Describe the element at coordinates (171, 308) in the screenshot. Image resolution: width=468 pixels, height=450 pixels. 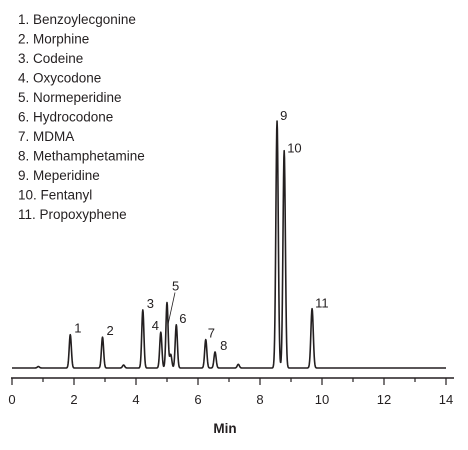
I see `peak-5-leader-line` at that location.